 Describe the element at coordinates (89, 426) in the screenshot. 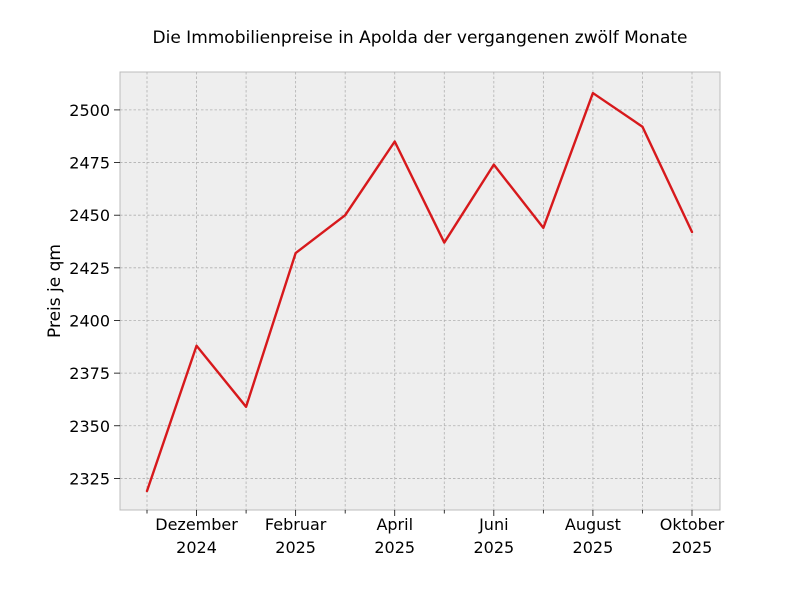

I see `y-tick-label: 2350` at that location.